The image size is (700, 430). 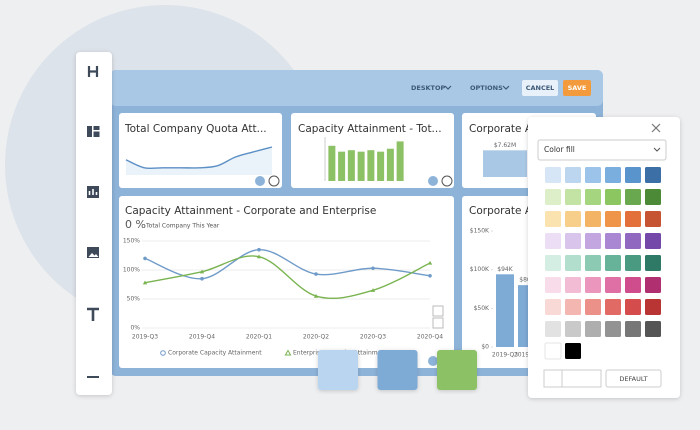 What do you see at coordinates (93, 71) in the screenshot?
I see `heading-tool` at bounding box center [93, 71].